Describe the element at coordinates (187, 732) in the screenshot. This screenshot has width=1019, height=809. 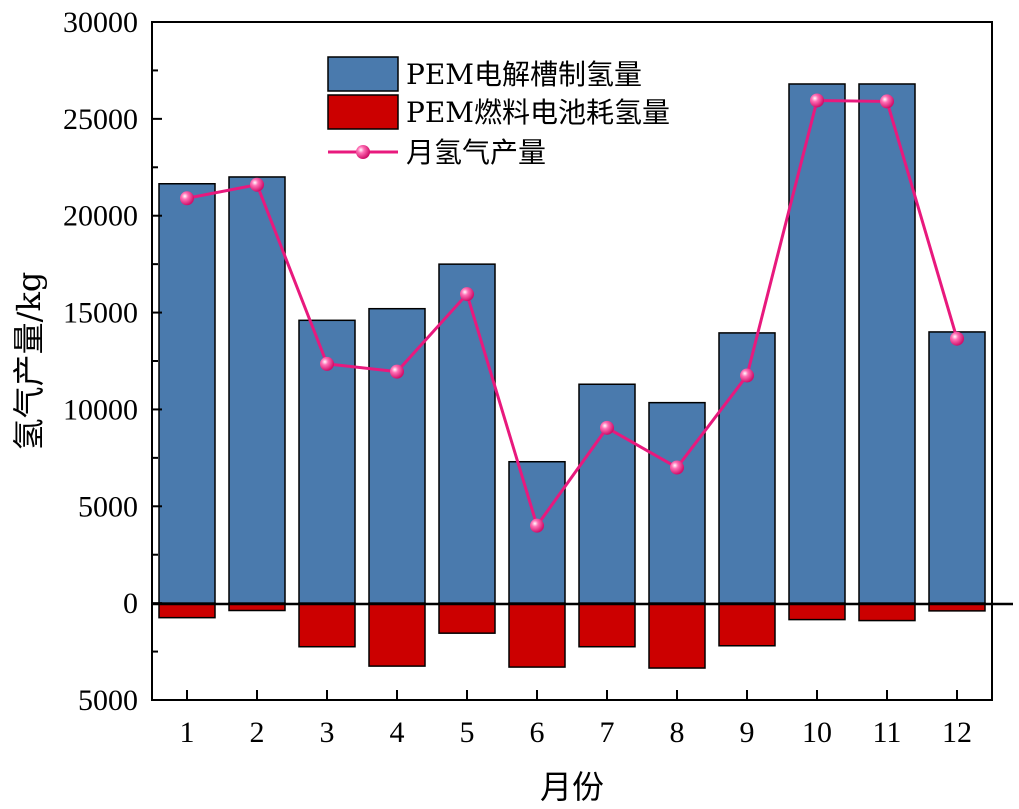
I see `x-tick-label: 1` at that location.